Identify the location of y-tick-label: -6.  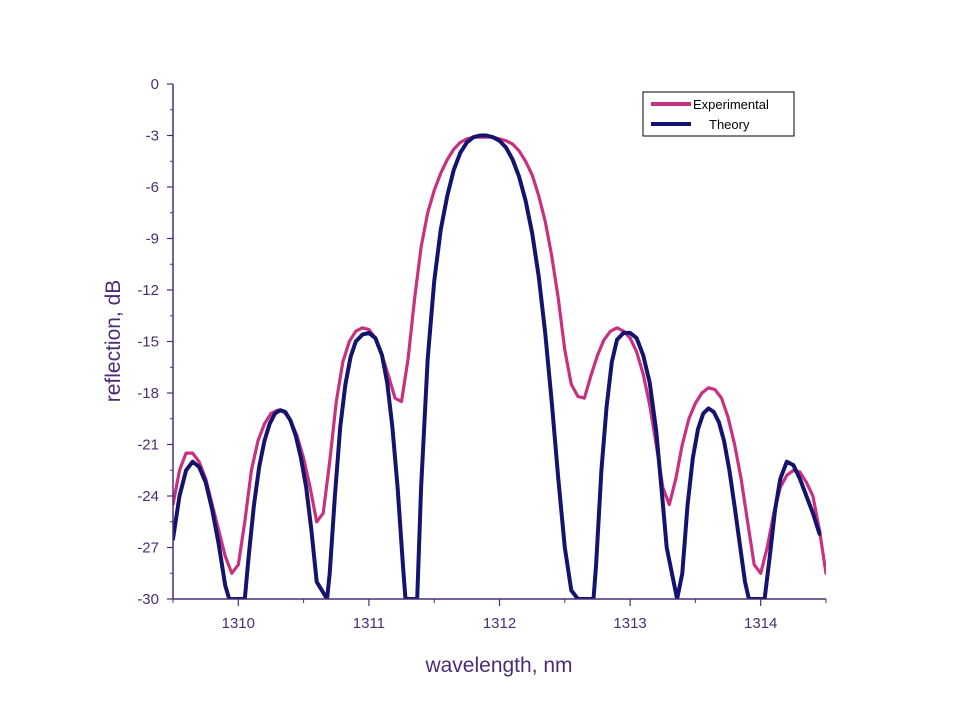
(152, 187).